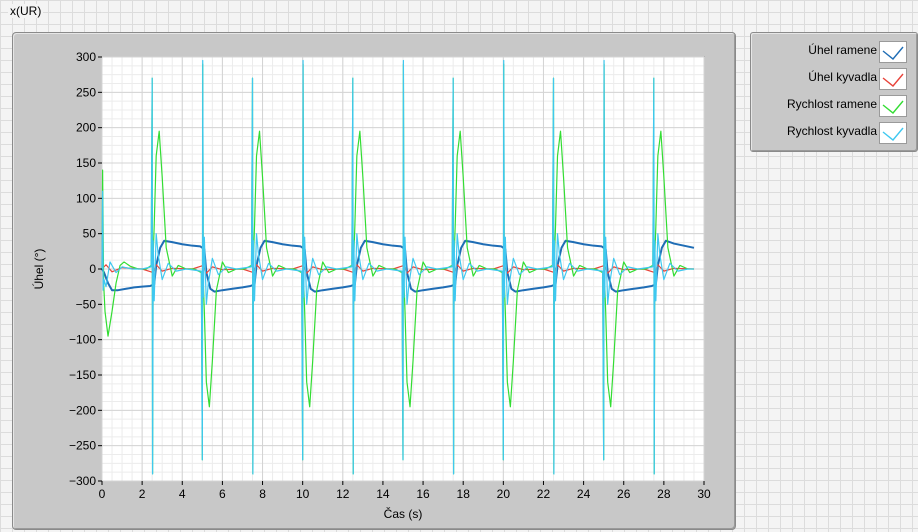  What do you see at coordinates (704, 494) in the screenshot?
I see `x-tick-label: 30` at bounding box center [704, 494].